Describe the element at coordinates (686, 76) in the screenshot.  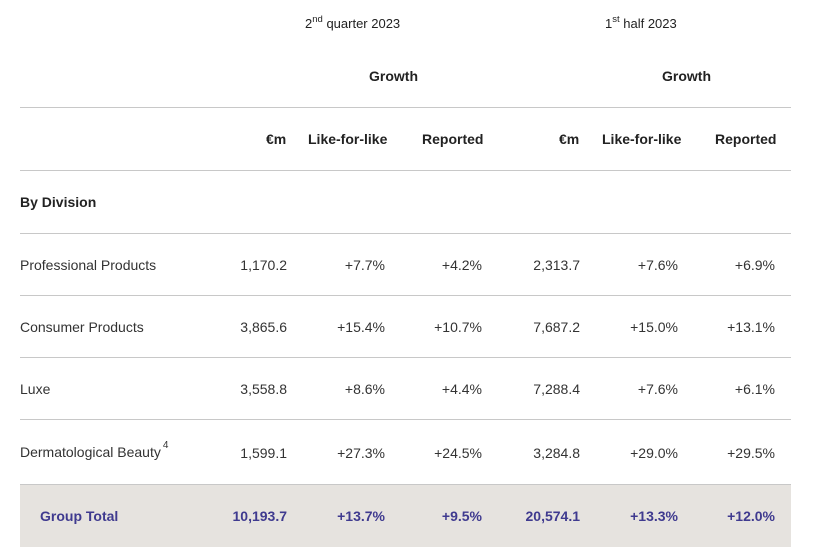
I see `growth-h1-label: Growth` at that location.